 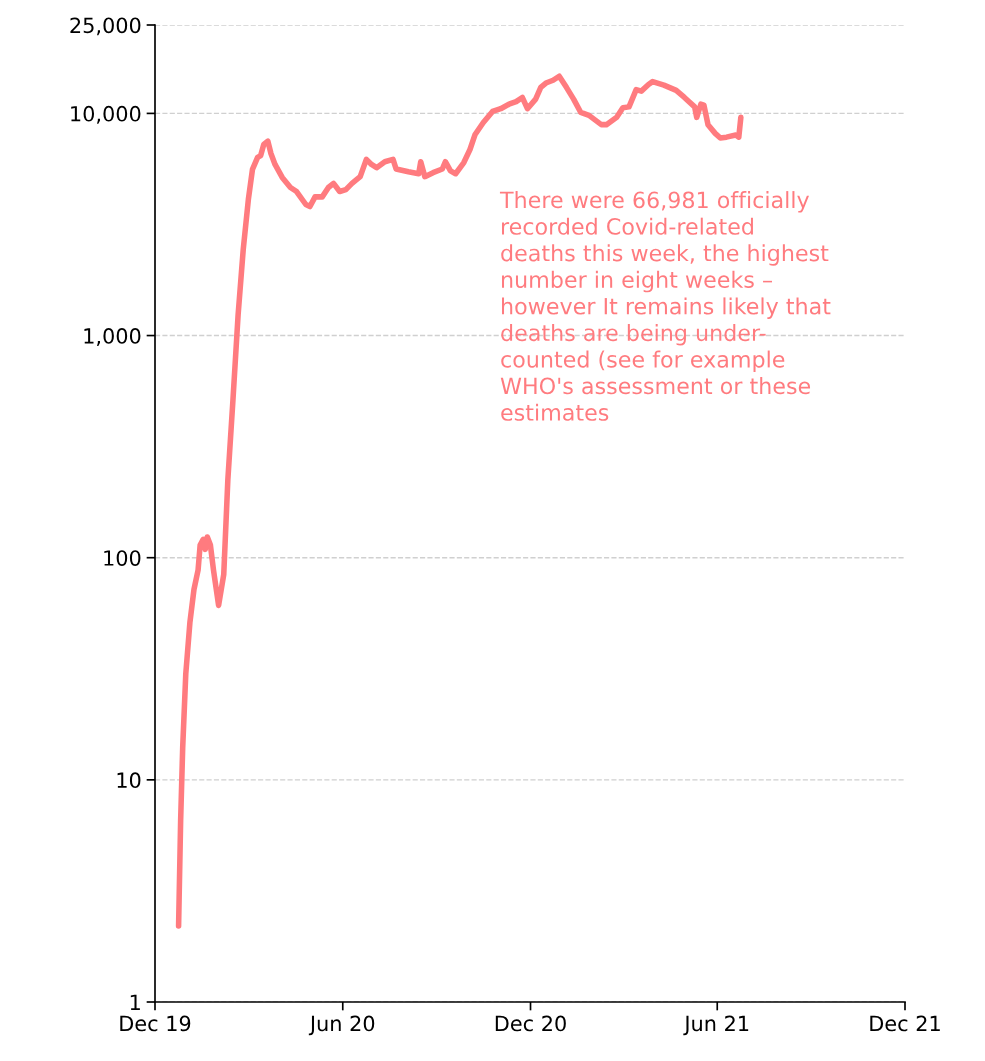 What do you see at coordinates (716, 1025) in the screenshot?
I see `x-tick-label: Jun 21` at bounding box center [716, 1025].